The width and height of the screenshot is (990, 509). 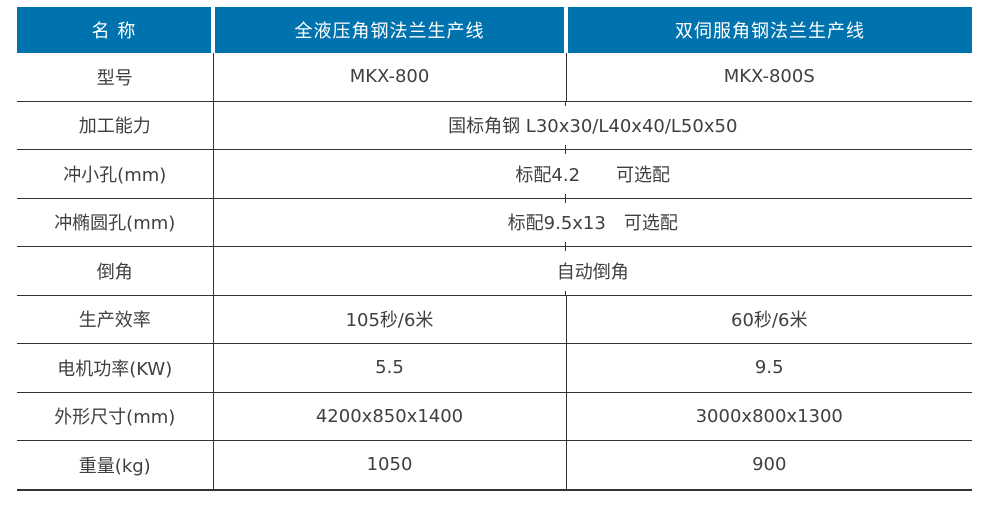 I want to click on table-row-capacity: 加工能力 国标角钢 L30x30/L40x40/L50x50, so click(x=494, y=125).